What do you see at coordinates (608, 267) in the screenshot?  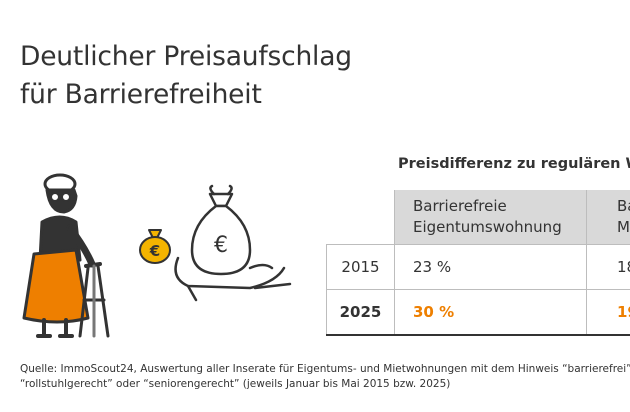 I see `cell-mietwohnung: 18` at bounding box center [608, 267].